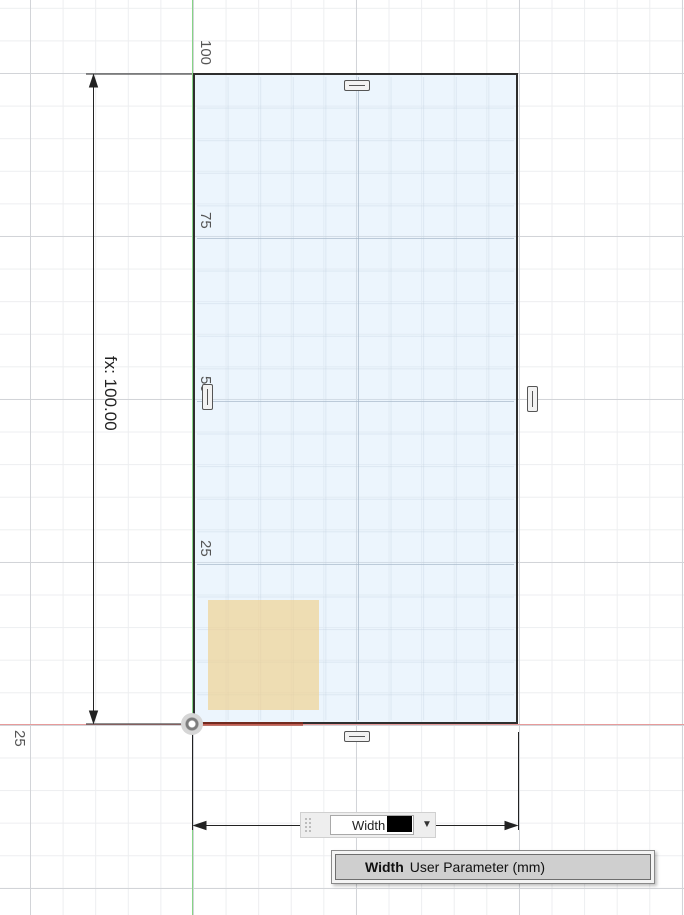 This screenshot has width=684, height=915. What do you see at coordinates (263, 655) in the screenshot?
I see `profile-highlight` at bounding box center [263, 655].